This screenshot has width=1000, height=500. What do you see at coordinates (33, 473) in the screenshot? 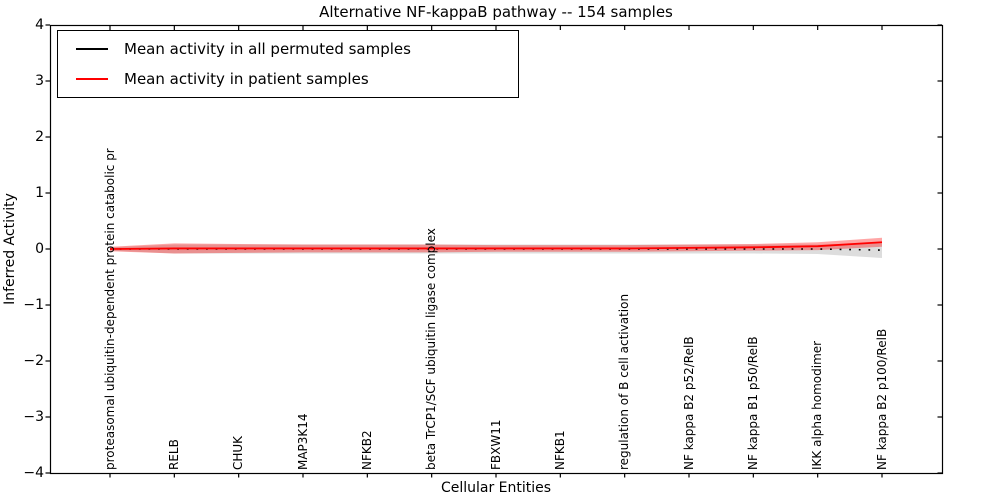
I see `y-tick-label: −4` at bounding box center [33, 473].